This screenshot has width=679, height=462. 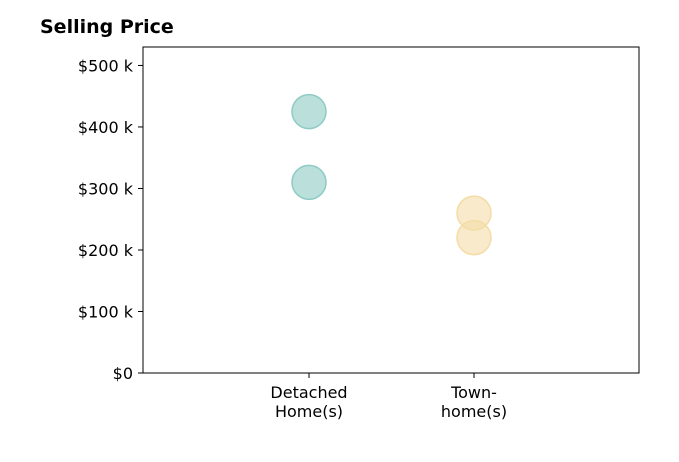 I want to click on y-tick-label: $0, so click(x=123, y=373).